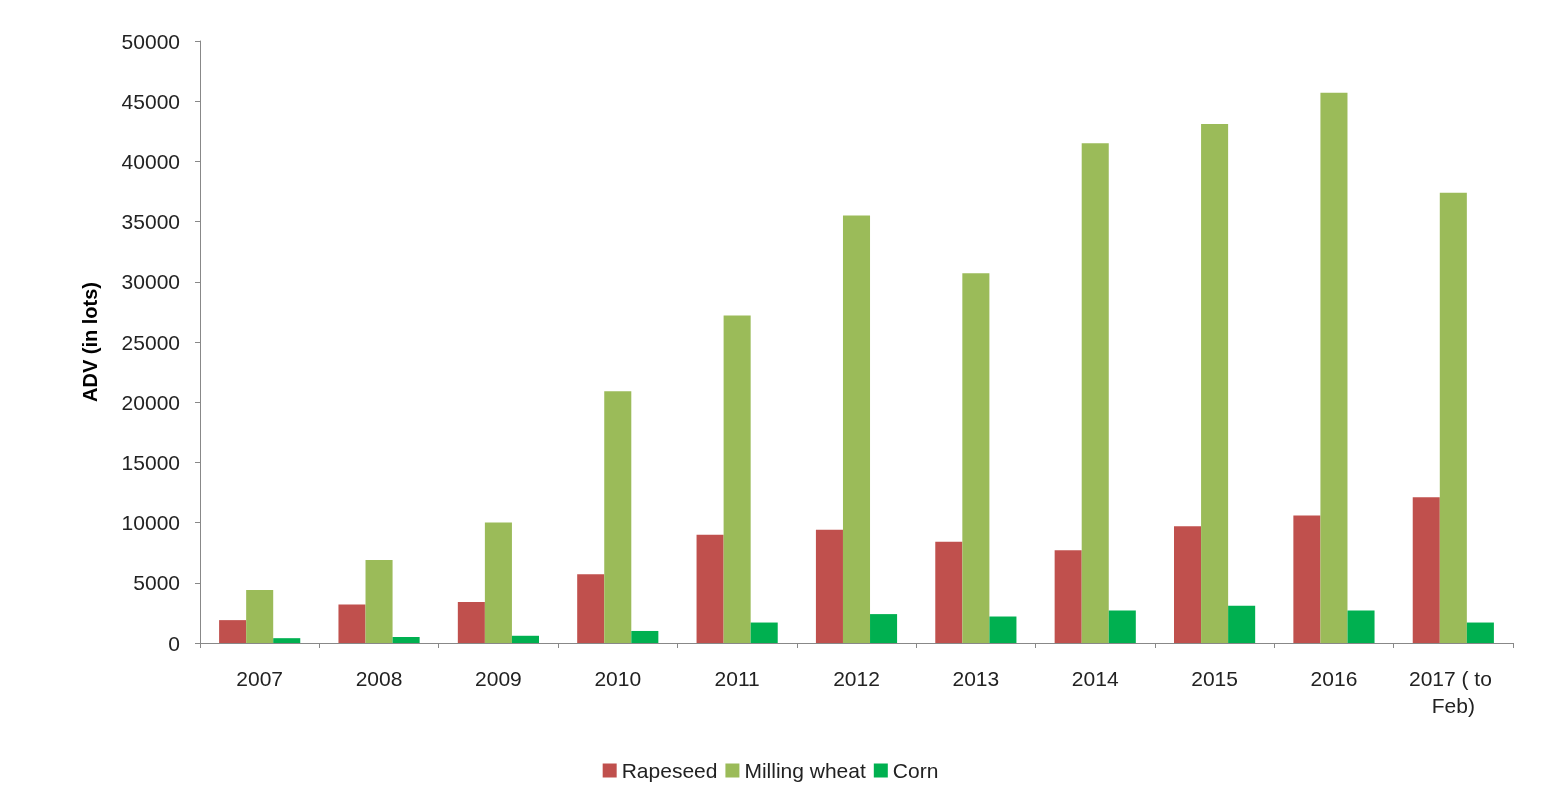 This screenshot has height=806, width=1541. What do you see at coordinates (150, 101) in the screenshot?
I see `y-tick-label: 45000` at bounding box center [150, 101].